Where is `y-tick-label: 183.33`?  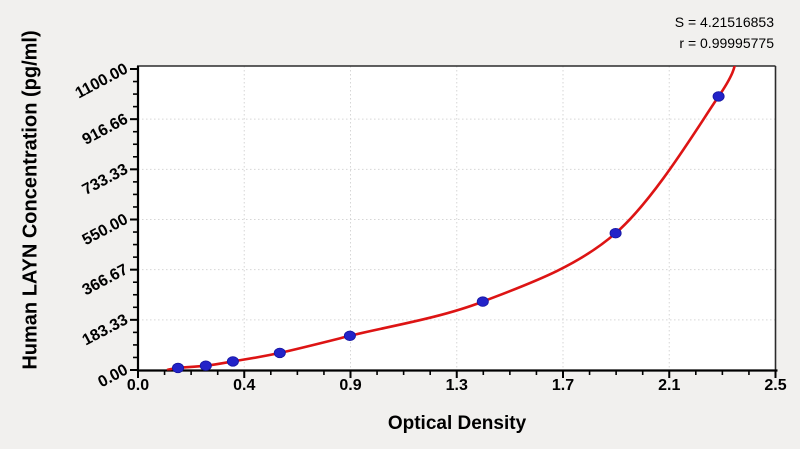
y-tick-label: 183.33 is located at coordinates (105, 330).